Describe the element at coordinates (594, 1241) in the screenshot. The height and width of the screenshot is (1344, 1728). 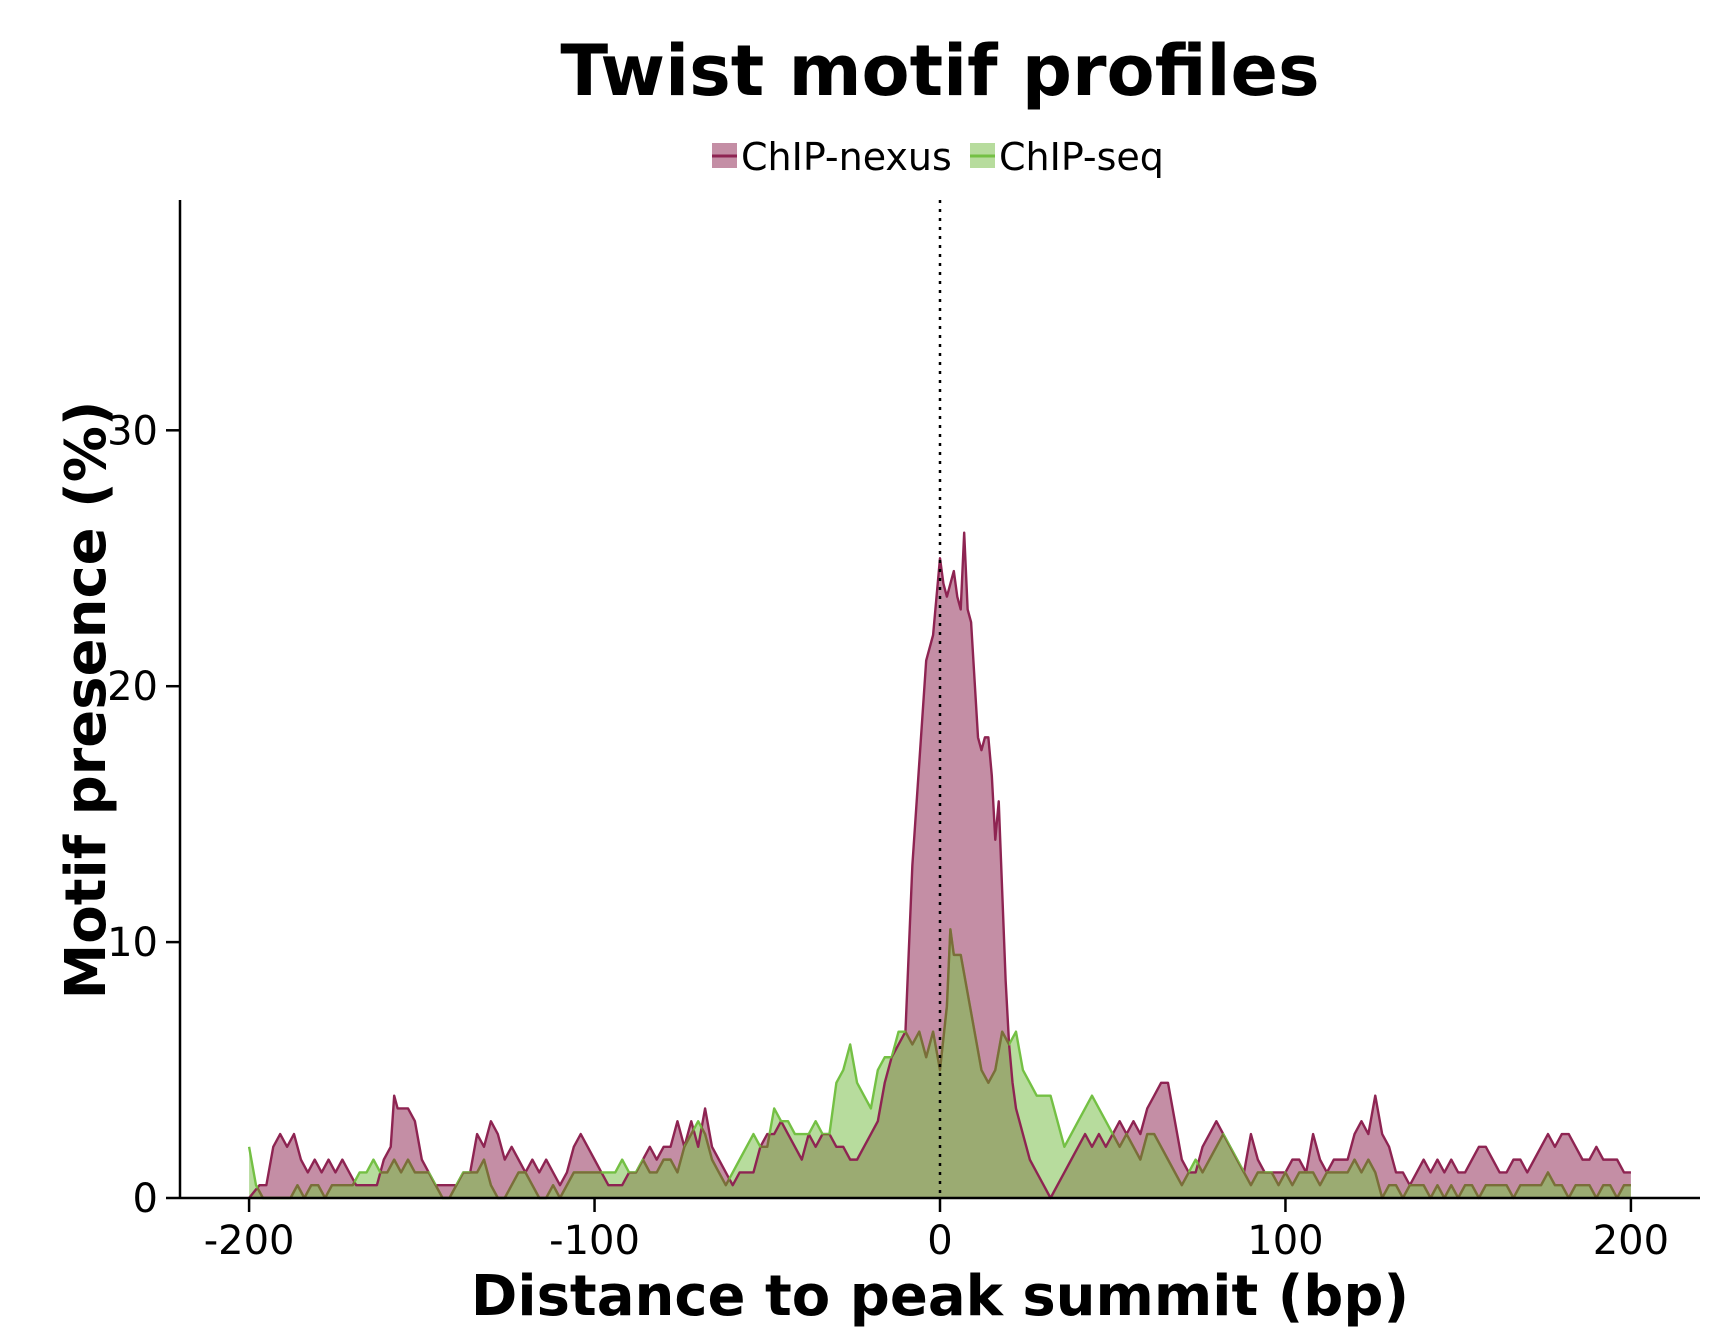
I see `x-tick-label: -100` at that location.